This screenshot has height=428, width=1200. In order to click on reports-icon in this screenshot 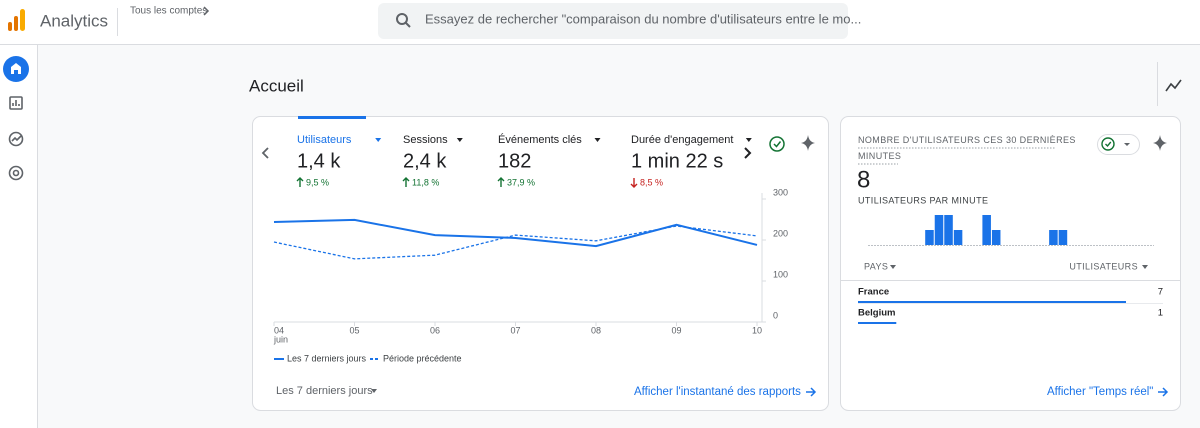, I will do `click(16, 103)`.